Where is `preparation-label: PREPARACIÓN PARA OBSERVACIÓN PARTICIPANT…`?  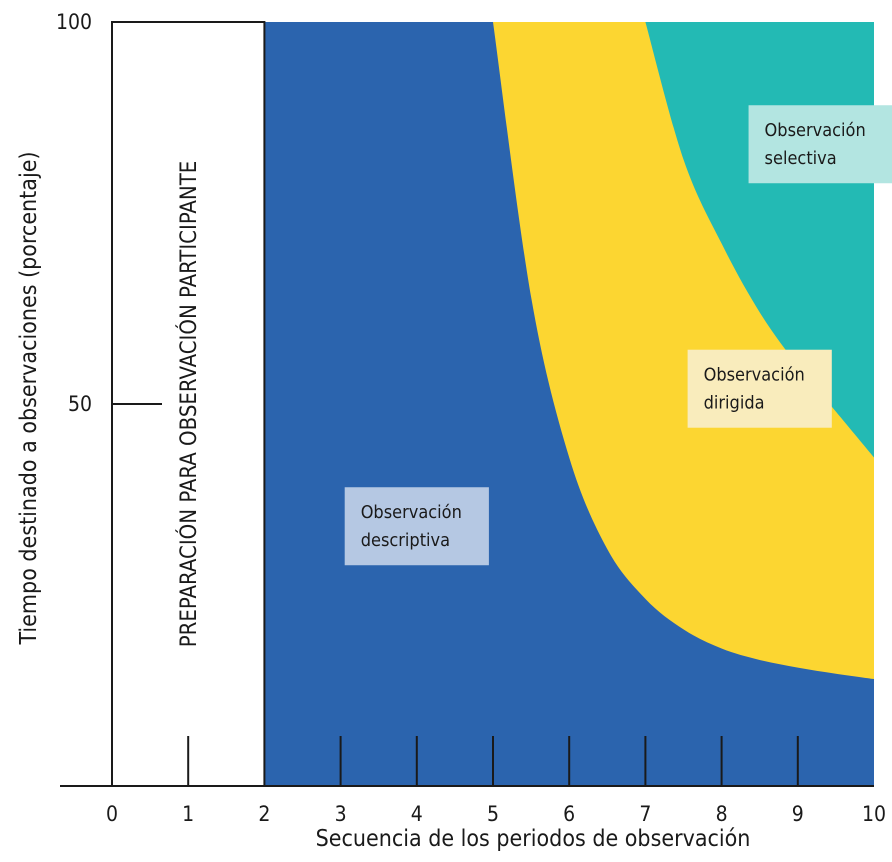 preparation-label: PREPARACIÓN PARA OBSERVACIÓN PARTICIPANT… is located at coordinates (189, 404).